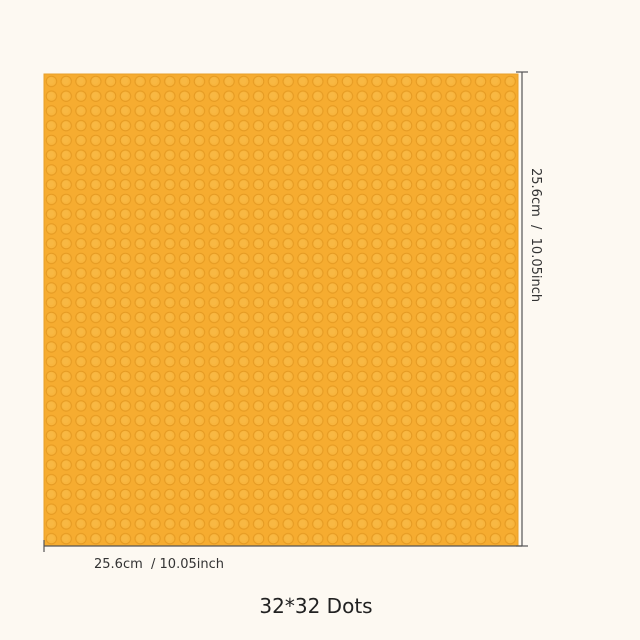 This screenshot has height=640, width=640. What do you see at coordinates (315, 606) in the screenshot?
I see `caption: 32*32 Dots` at bounding box center [315, 606].